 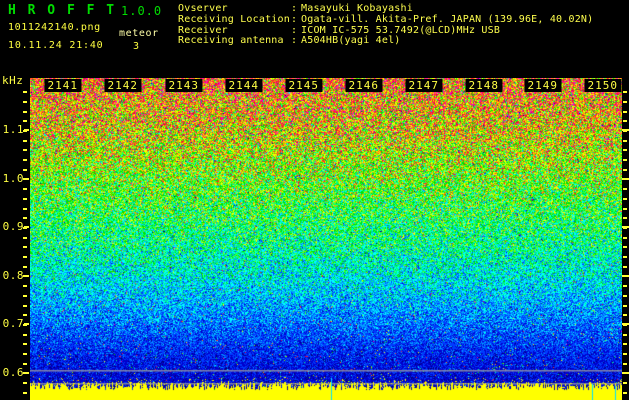 What do you see at coordinates (13, 80) in the screenshot?
I see `frequency-axis-unit: kHz` at bounding box center [13, 80].